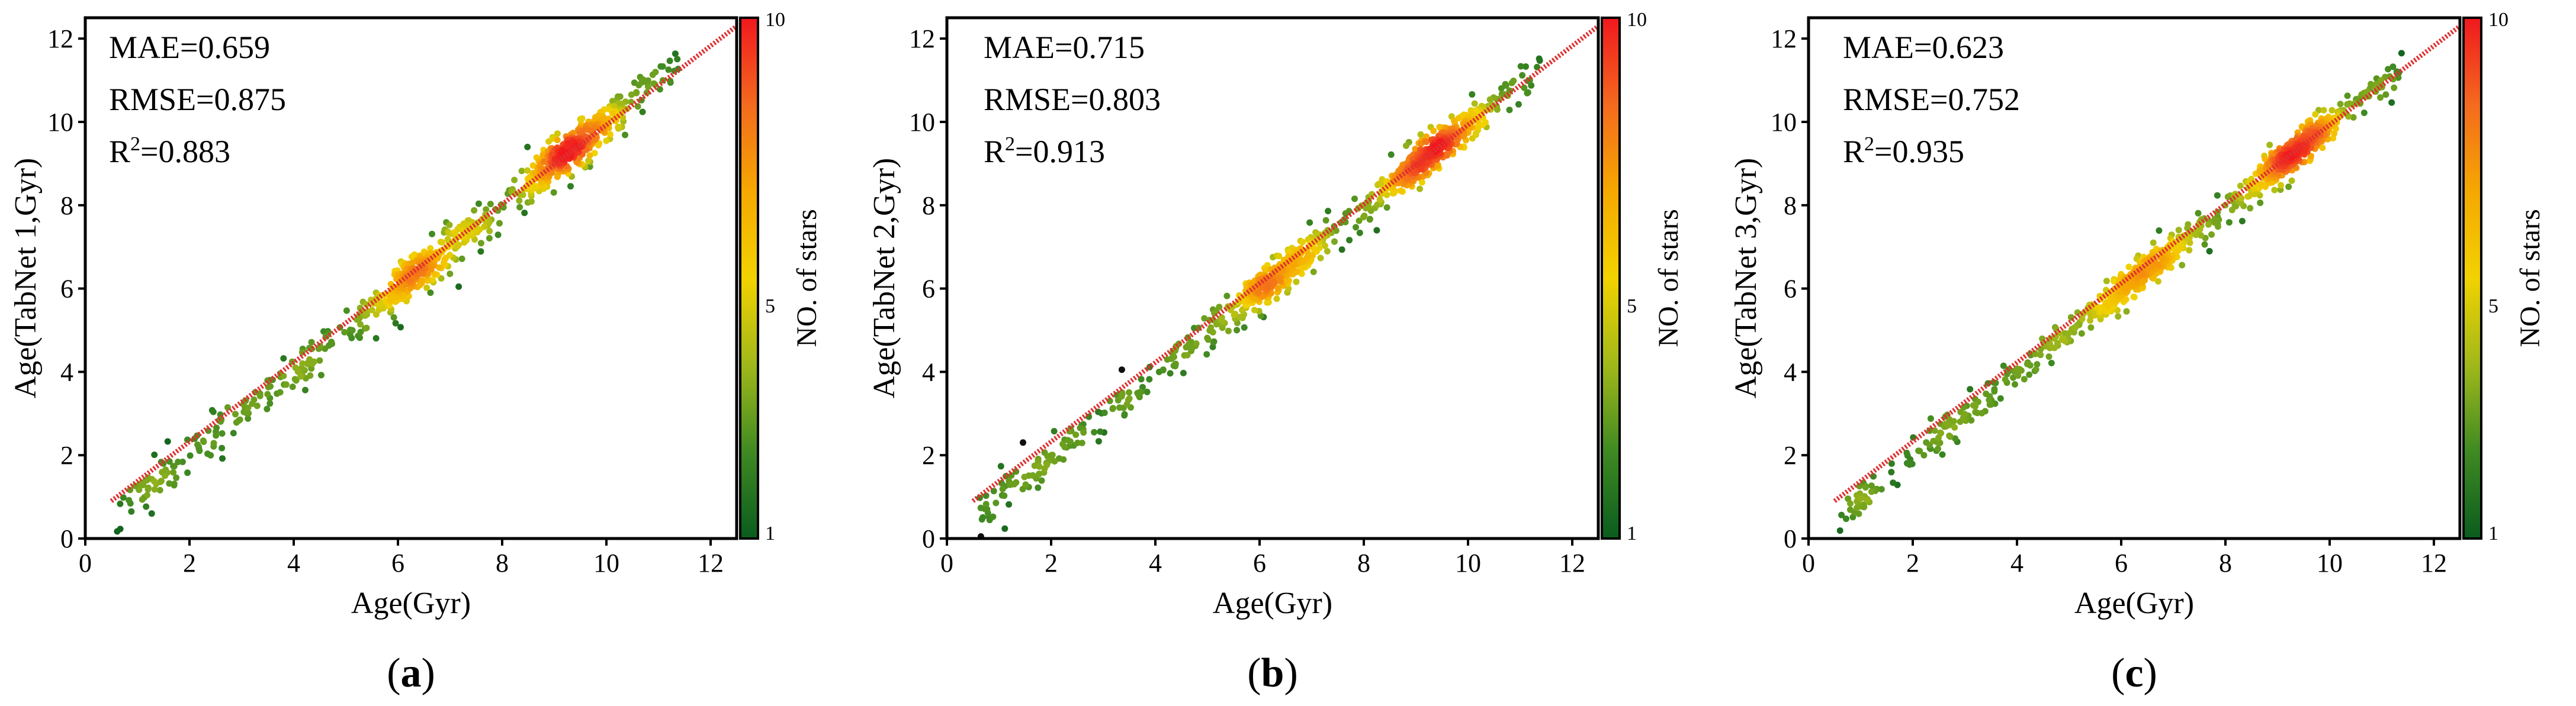  I want to click on x-tick-label: 4, so click(293, 563).